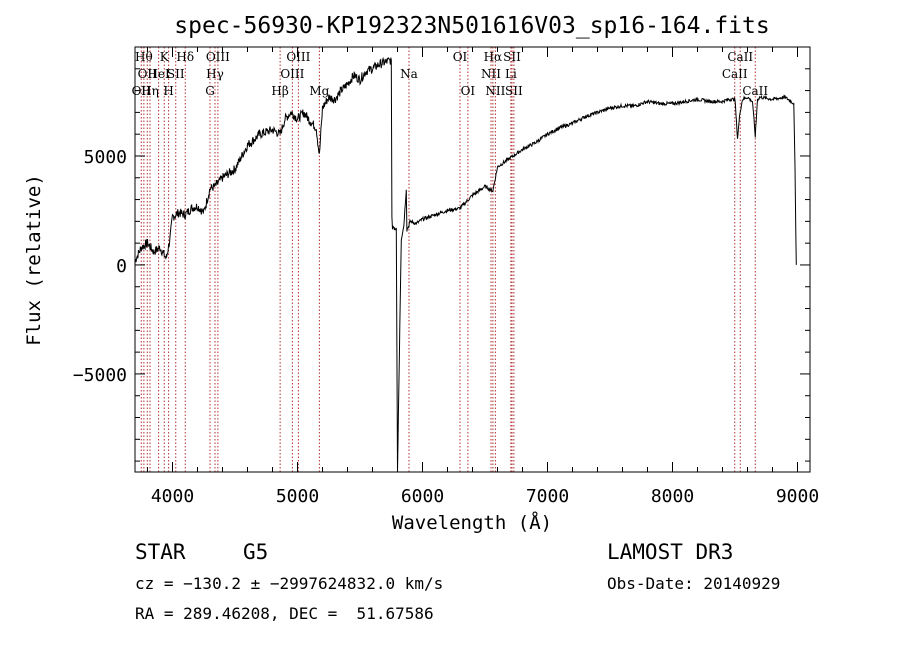  Describe the element at coordinates (493, 57) in the screenshot. I see `marker-label: Hα` at that location.